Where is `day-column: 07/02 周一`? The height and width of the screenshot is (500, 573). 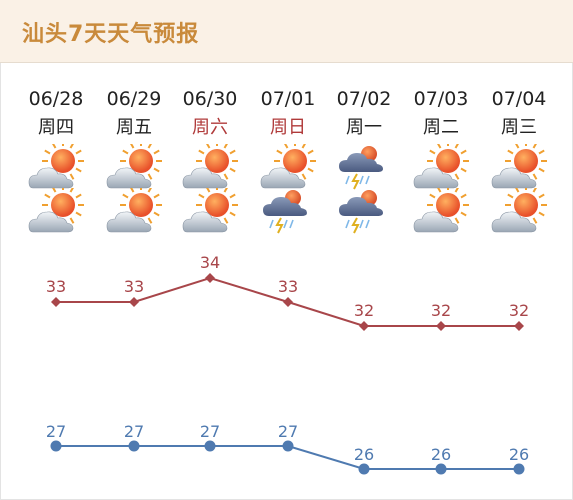 day-column: 07/02 周一 is located at coordinates (364, 113).